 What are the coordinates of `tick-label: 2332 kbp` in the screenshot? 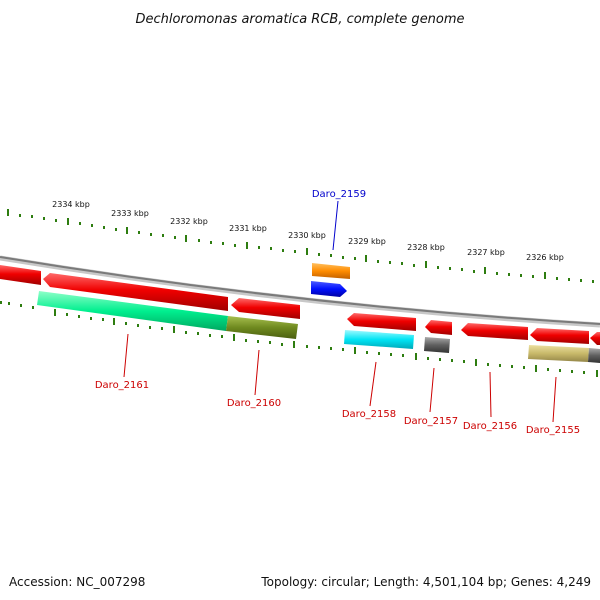 It's located at (189, 221).